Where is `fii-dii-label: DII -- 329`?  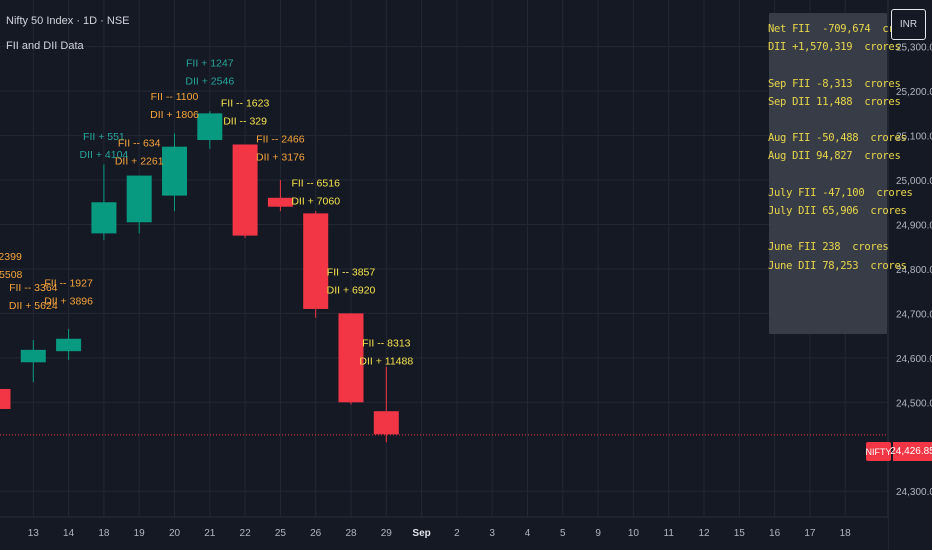
fii-dii-label: DII -- 329 is located at coordinates (245, 122).